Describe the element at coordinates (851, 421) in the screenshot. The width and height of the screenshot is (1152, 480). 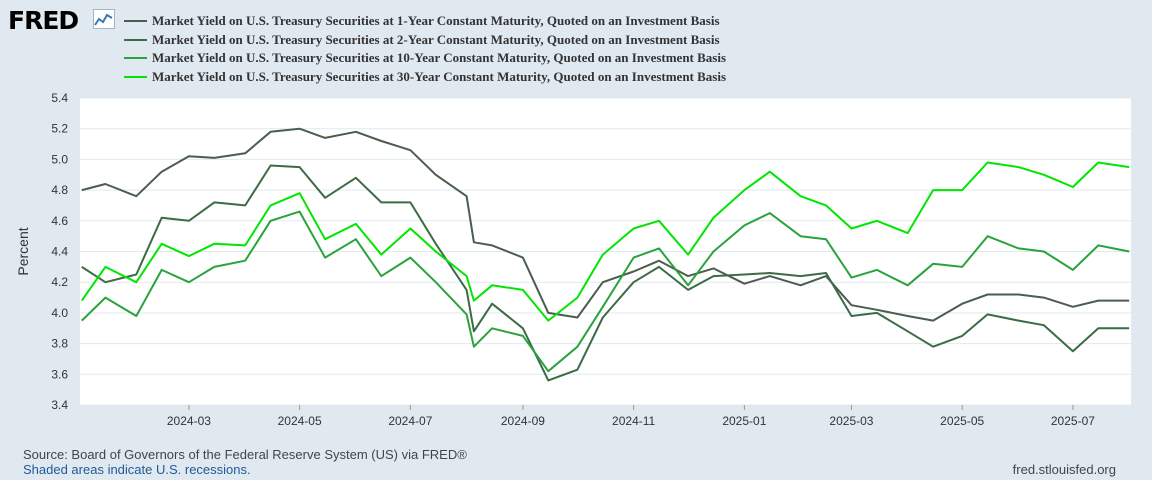
I see `x-tick-label: 2025-03` at that location.